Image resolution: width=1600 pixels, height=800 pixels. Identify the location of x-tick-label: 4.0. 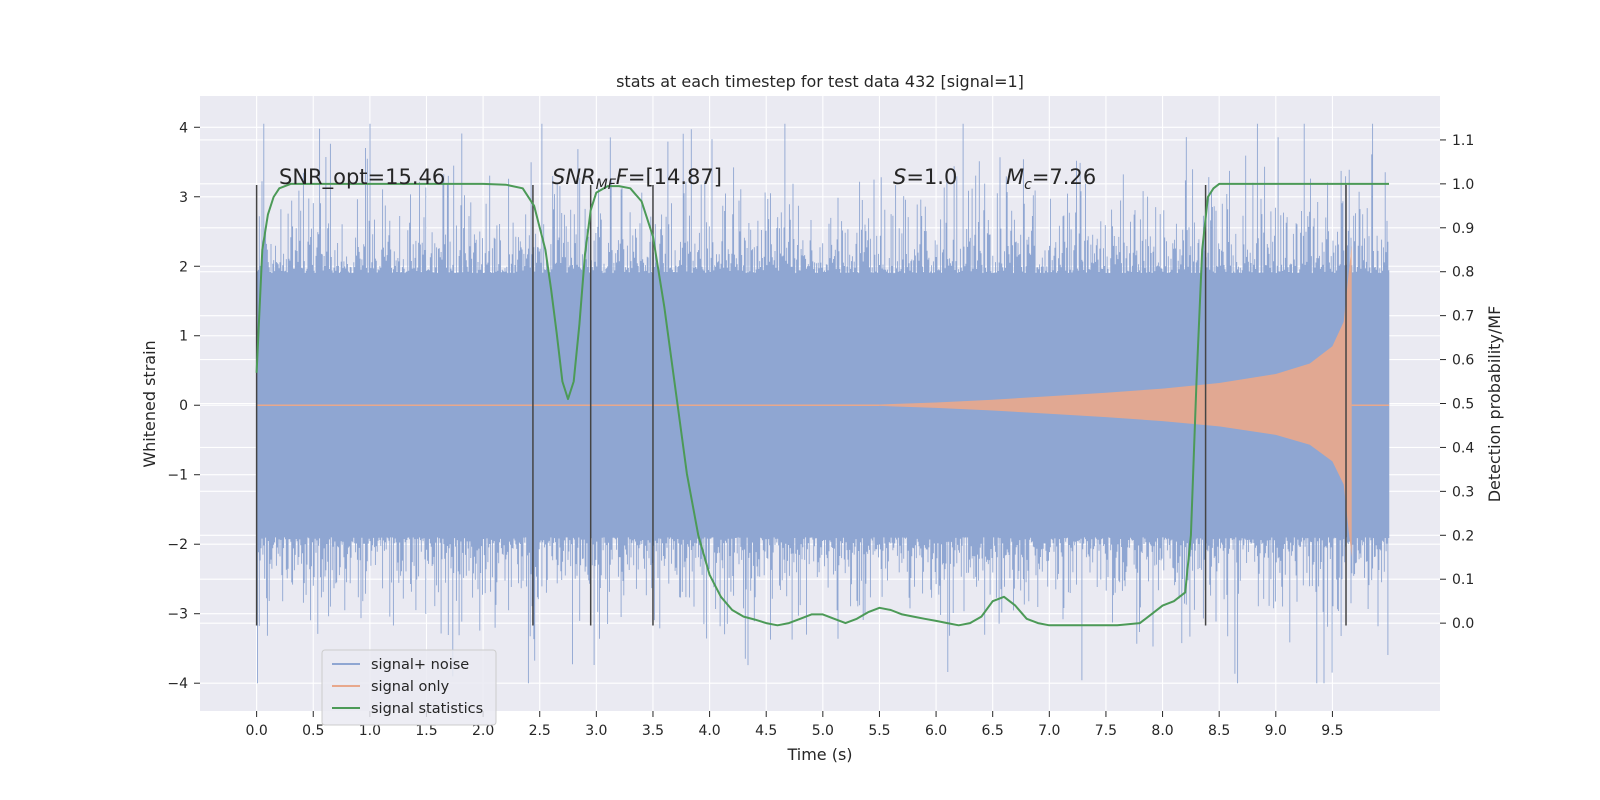
(709, 731).